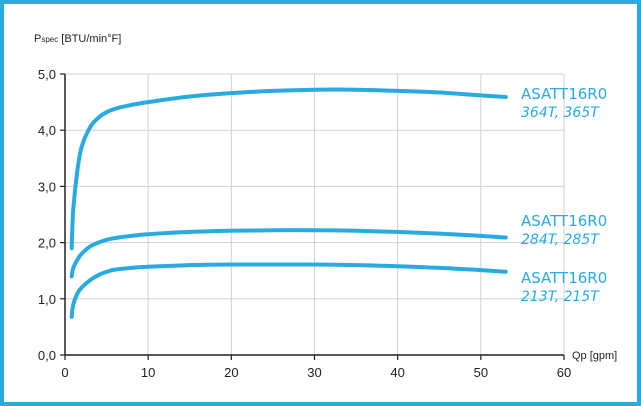 The image size is (641, 406). I want to click on y-tick-label: 2,0, so click(47, 243).